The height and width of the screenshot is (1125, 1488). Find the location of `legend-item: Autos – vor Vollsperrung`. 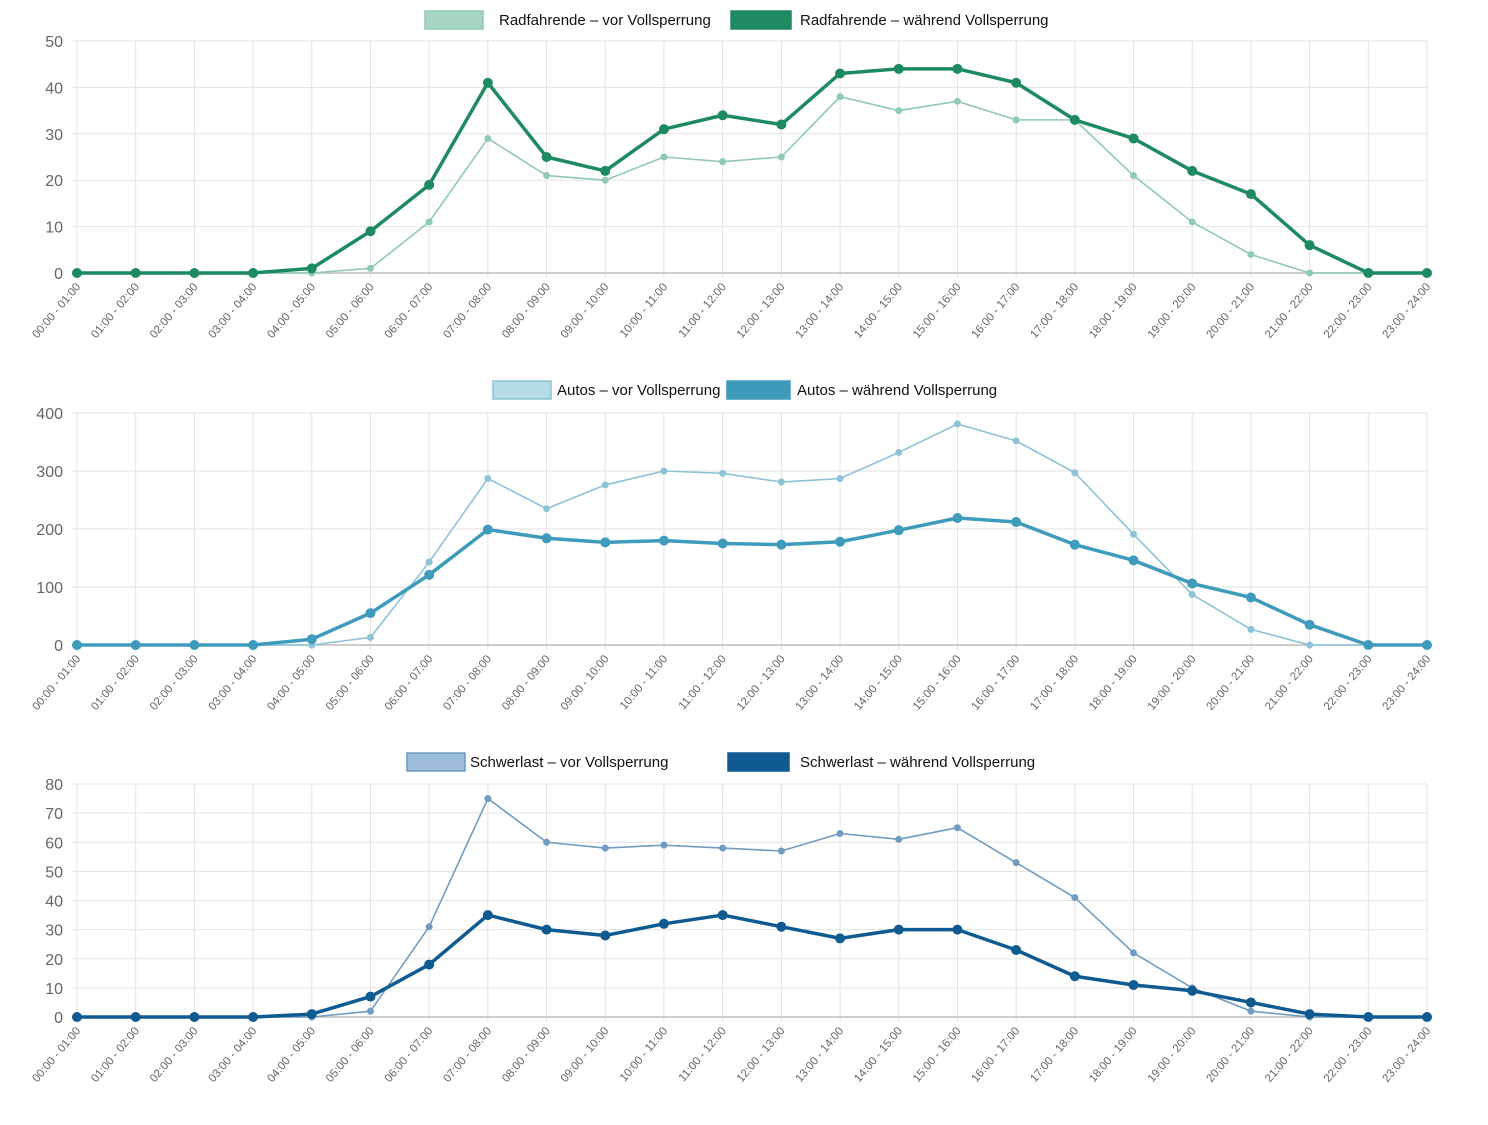

legend-item: Autos – vor Vollsperrung is located at coordinates (606, 390).